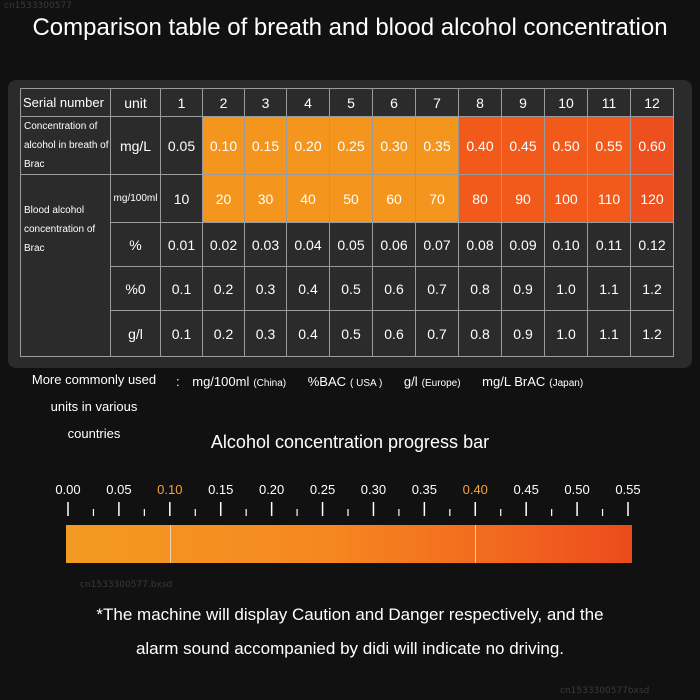 The image size is (700, 700). What do you see at coordinates (65, 265) in the screenshot?
I see `blood-concentration-label: Blood alcohol concentration of Brac` at bounding box center [65, 265].